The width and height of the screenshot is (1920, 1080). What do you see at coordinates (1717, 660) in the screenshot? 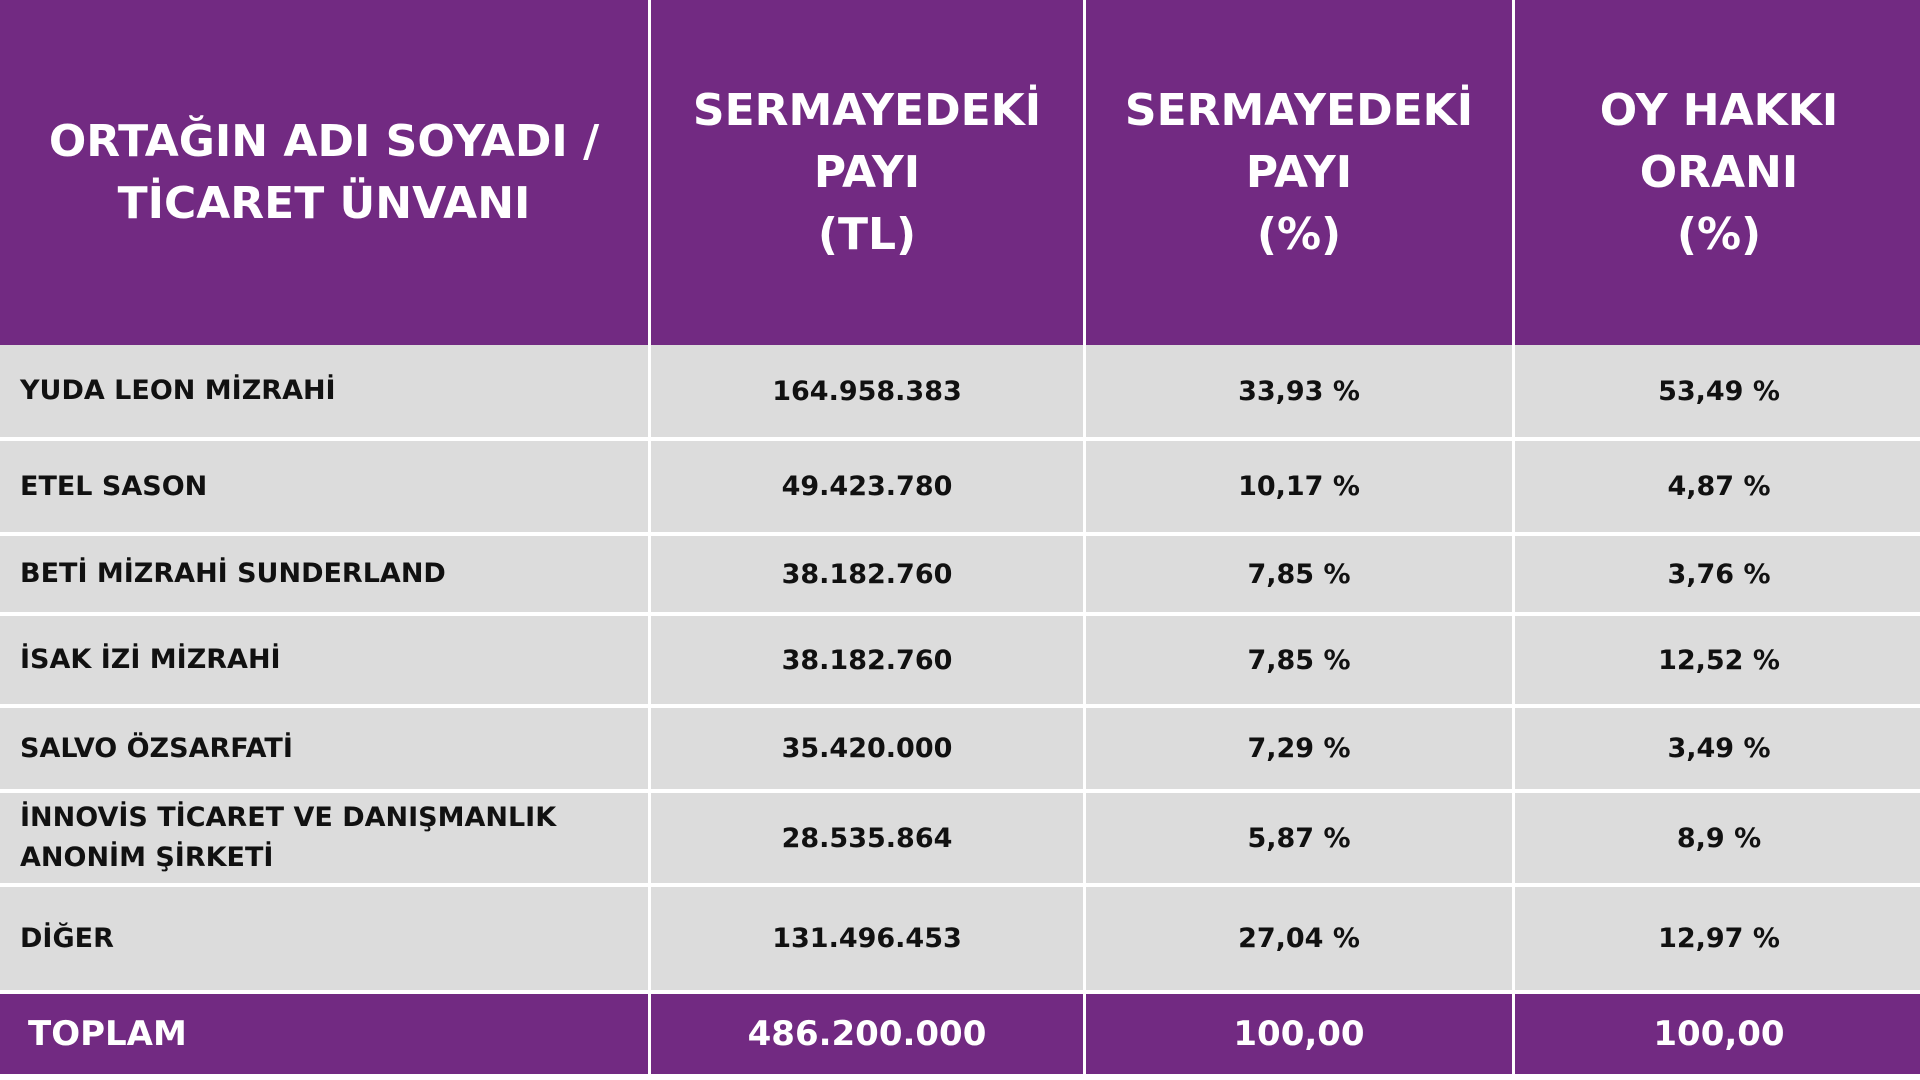
I see `row-vote-pct: 12,52 %` at bounding box center [1717, 660].